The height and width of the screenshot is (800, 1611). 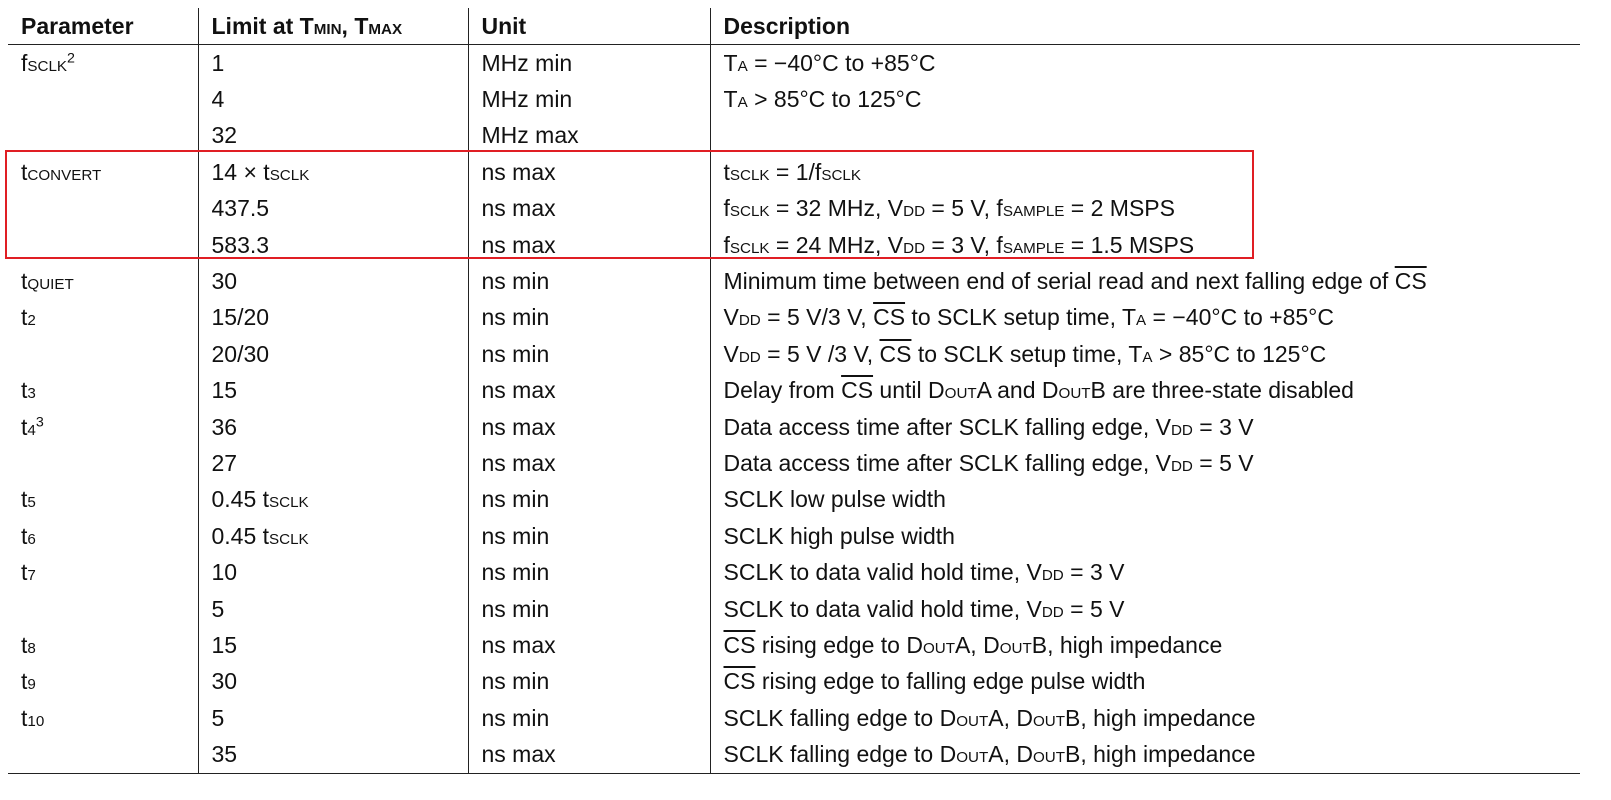 I want to click on parameter-cell: t6, so click(x=28, y=535).